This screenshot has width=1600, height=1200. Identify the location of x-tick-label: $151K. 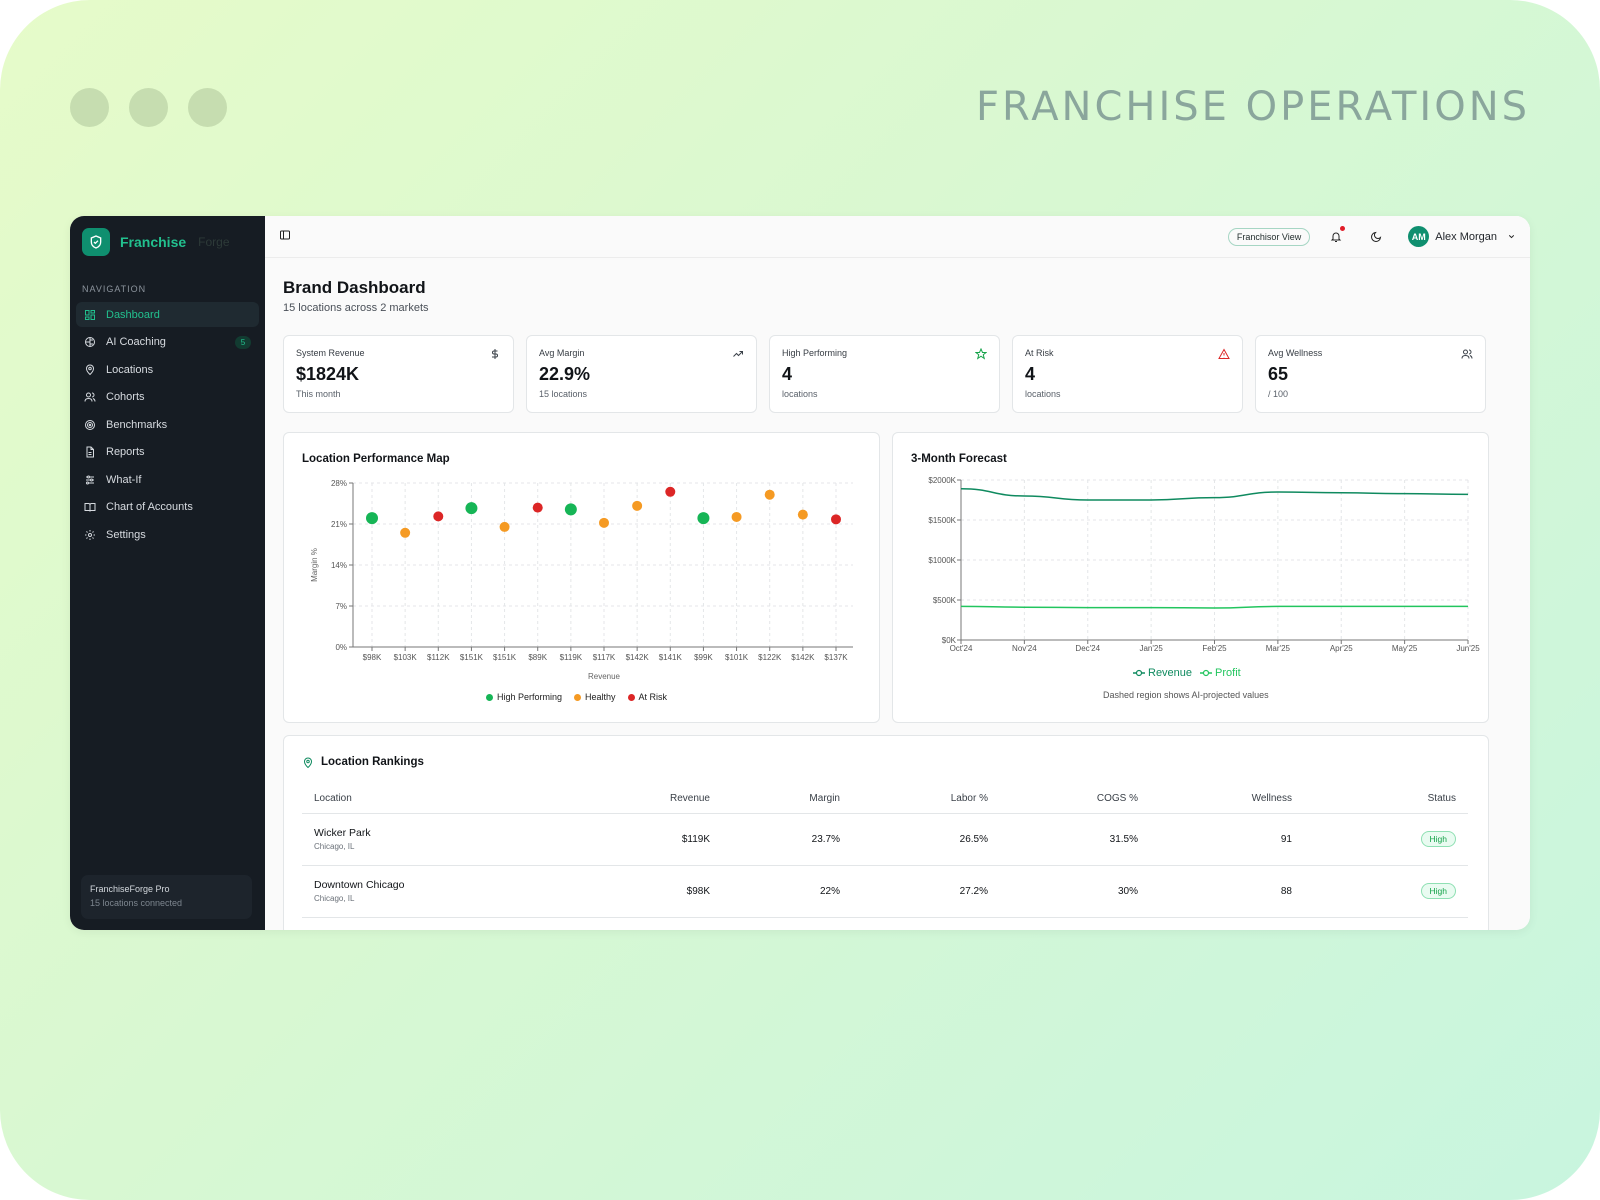
(472, 657).